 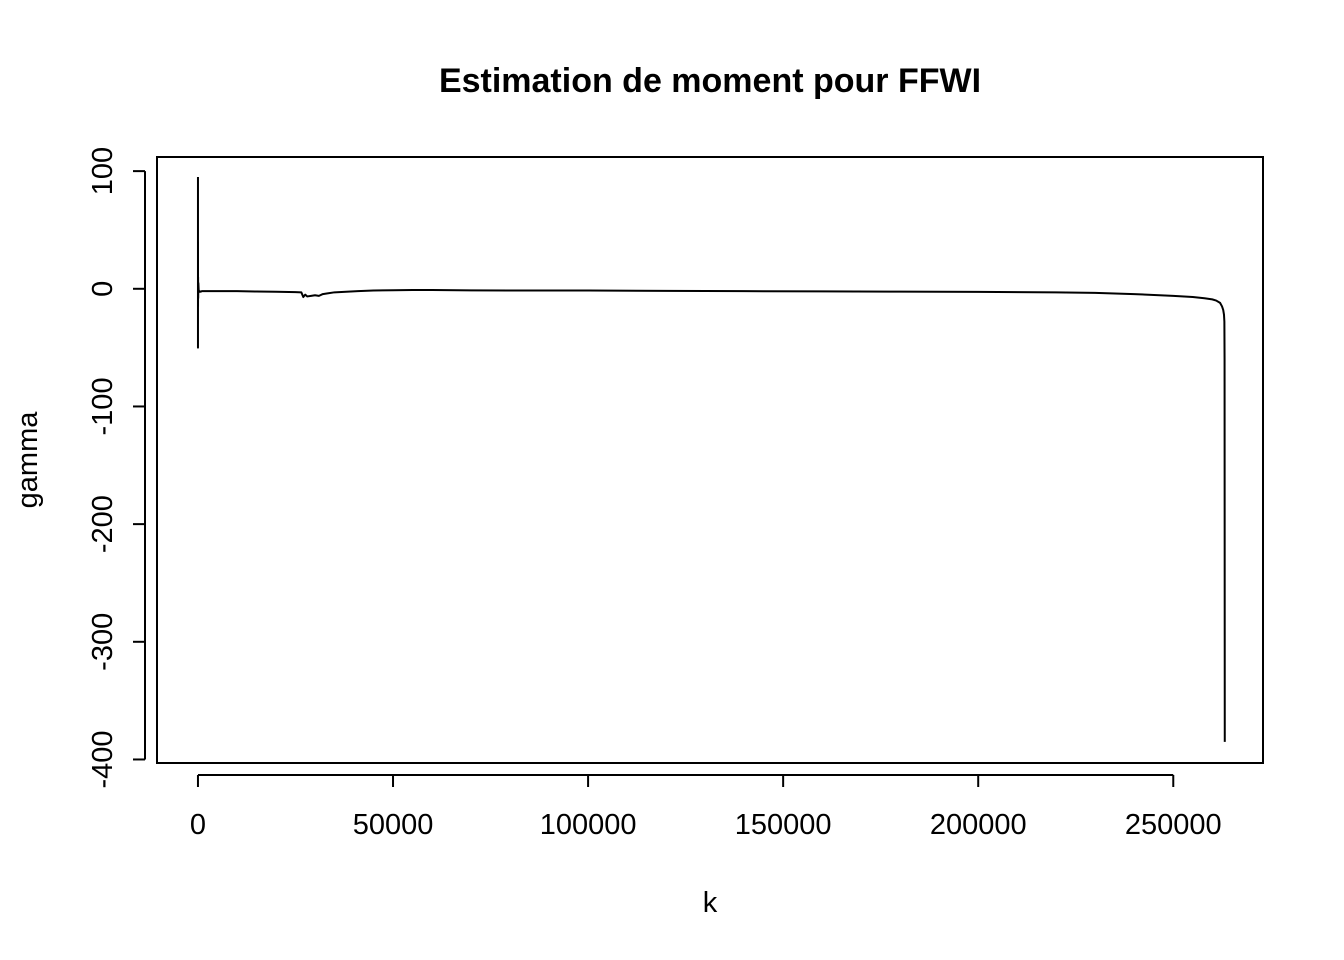 What do you see at coordinates (103, 642) in the screenshot?
I see `y-tick-label: -300` at bounding box center [103, 642].